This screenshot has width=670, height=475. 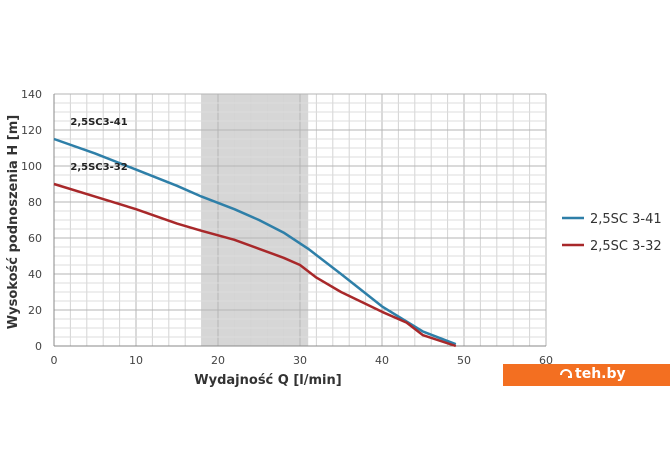 What do you see at coordinates (566, 373) in the screenshot?
I see `brand-logo-icon` at bounding box center [566, 373].